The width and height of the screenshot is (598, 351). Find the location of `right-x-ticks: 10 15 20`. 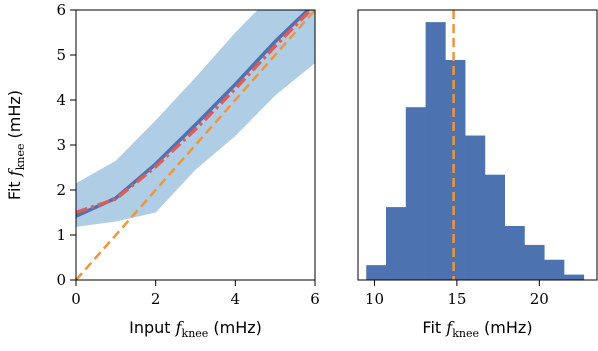

right-x-ticks: 10 15 20 is located at coordinates (457, 294).